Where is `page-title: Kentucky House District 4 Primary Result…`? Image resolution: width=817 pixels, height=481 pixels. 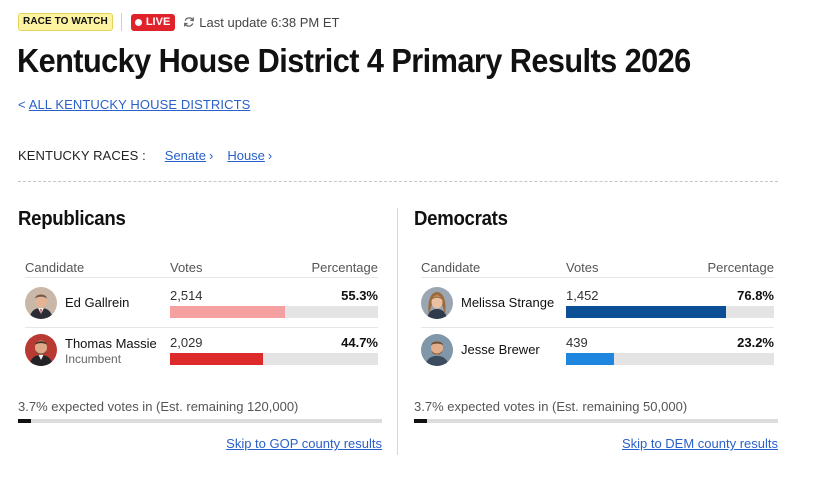 page-title: Kentucky House District 4 Primary Result… is located at coordinates (354, 60).